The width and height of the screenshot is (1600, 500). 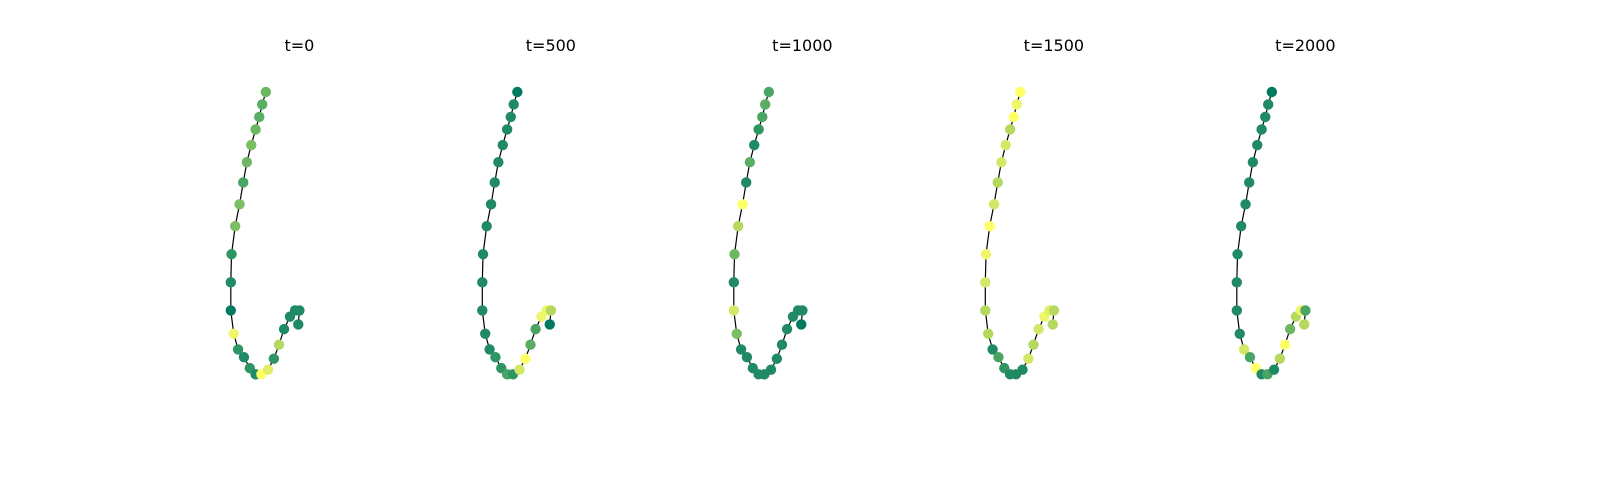 What do you see at coordinates (551, 45) in the screenshot?
I see `panel-title: t=500` at bounding box center [551, 45].